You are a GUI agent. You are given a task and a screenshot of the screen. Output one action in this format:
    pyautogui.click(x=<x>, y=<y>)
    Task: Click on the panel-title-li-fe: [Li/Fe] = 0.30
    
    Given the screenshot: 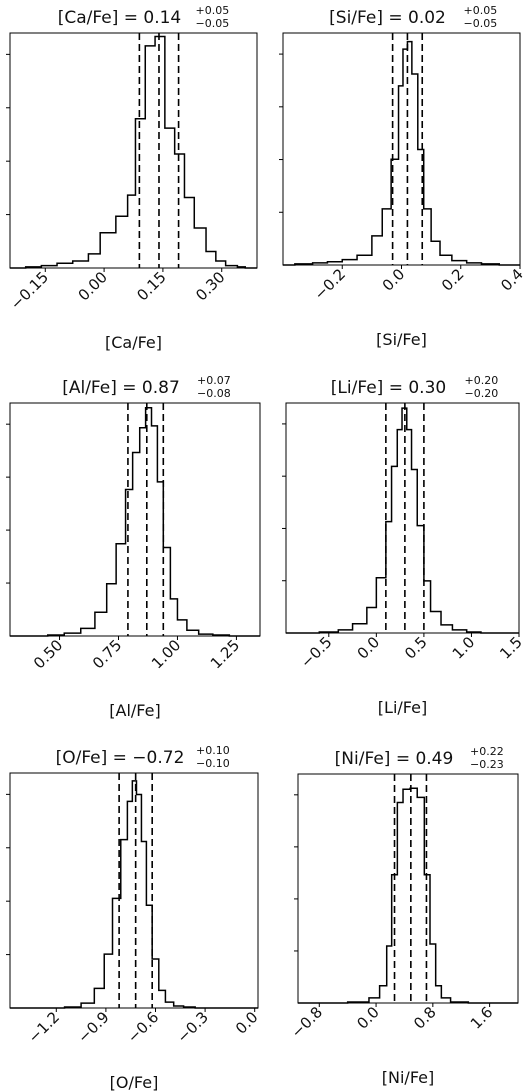 What is the action you would take?
    pyautogui.click(x=388, y=388)
    